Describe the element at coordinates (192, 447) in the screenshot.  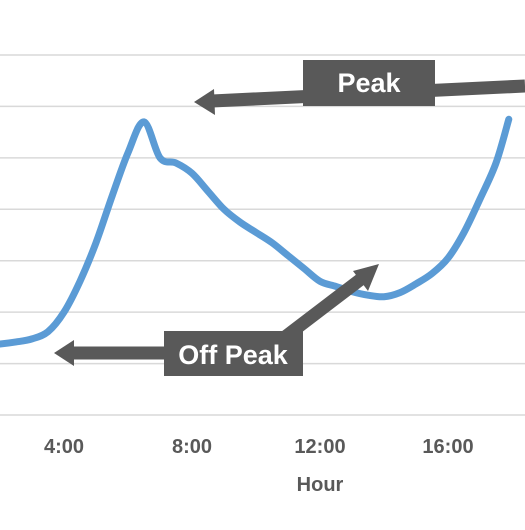
I see `x-tick-label: 8:00` at that location.